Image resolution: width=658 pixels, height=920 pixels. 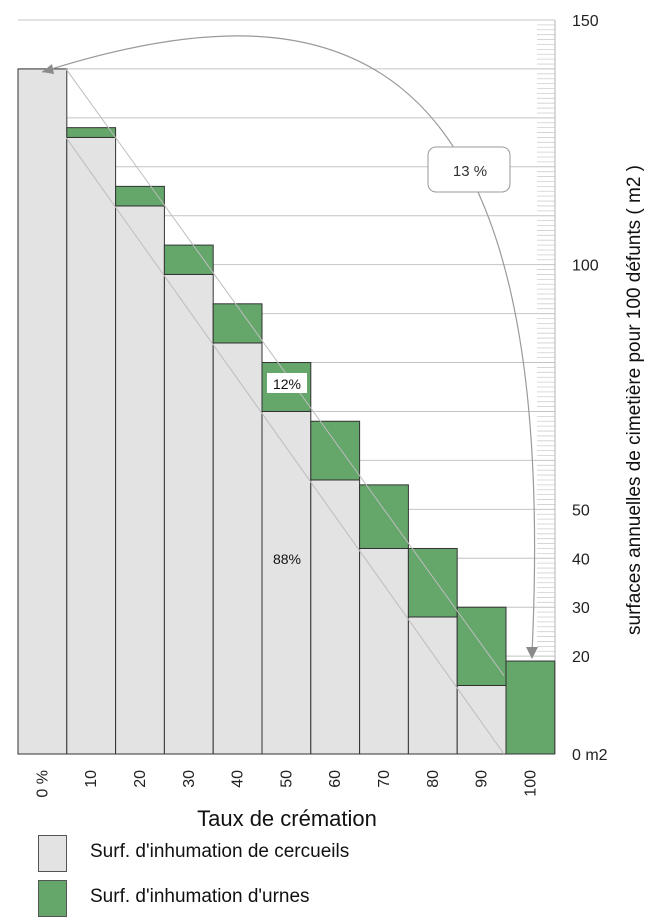 What do you see at coordinates (585, 266) in the screenshot?
I see `y-tick-label-100: 100` at bounding box center [585, 266].